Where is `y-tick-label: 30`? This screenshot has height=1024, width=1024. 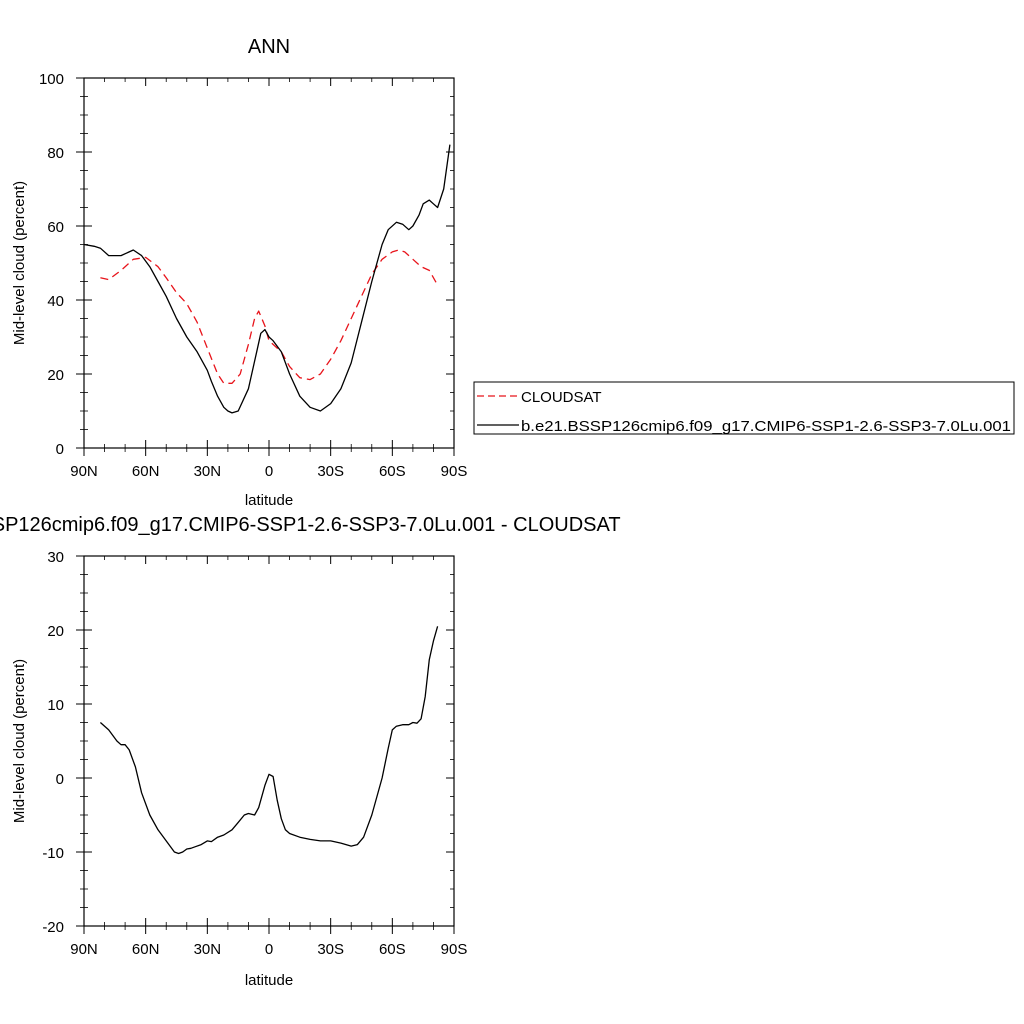
y-tick-label: 30 is located at coordinates (55, 557).